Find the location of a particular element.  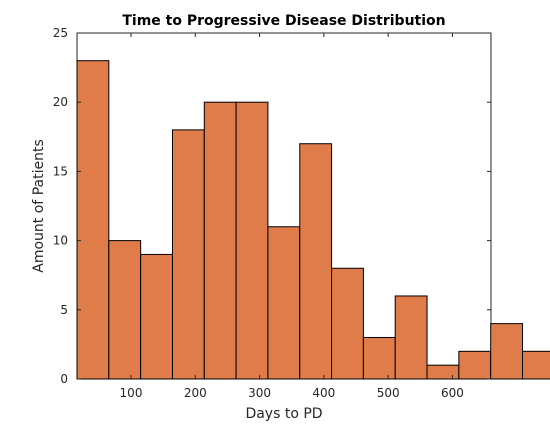

y-tick-label: 20 is located at coordinates (60, 102).